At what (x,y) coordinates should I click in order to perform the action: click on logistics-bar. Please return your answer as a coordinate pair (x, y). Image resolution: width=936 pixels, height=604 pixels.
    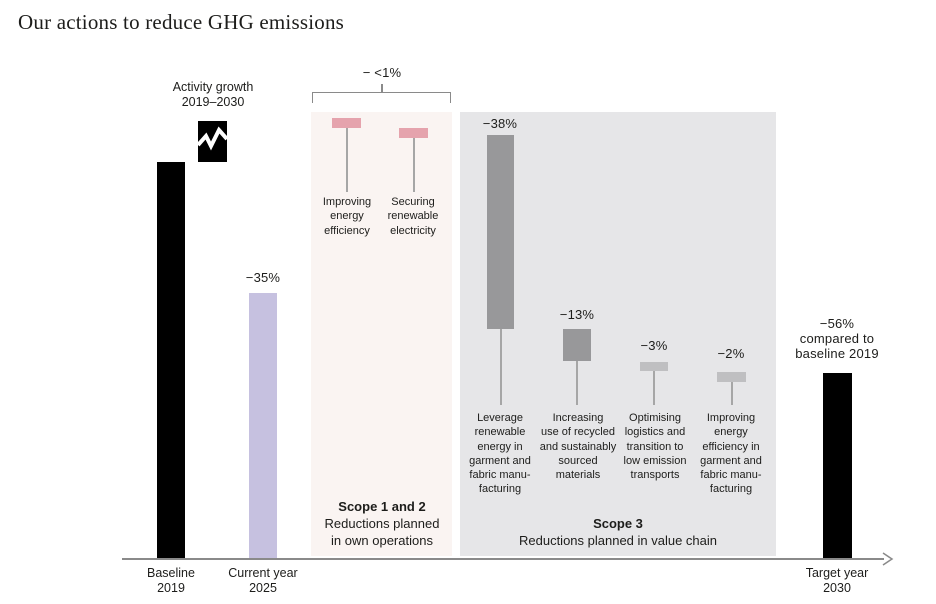
    Looking at the image, I should click on (654, 366).